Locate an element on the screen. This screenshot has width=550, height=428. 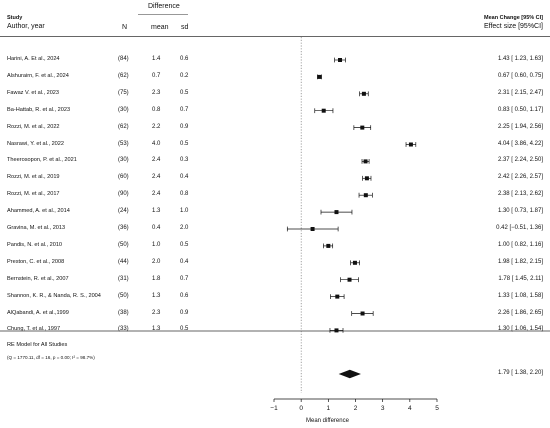
n-value: (84) is located at coordinates (123, 59).